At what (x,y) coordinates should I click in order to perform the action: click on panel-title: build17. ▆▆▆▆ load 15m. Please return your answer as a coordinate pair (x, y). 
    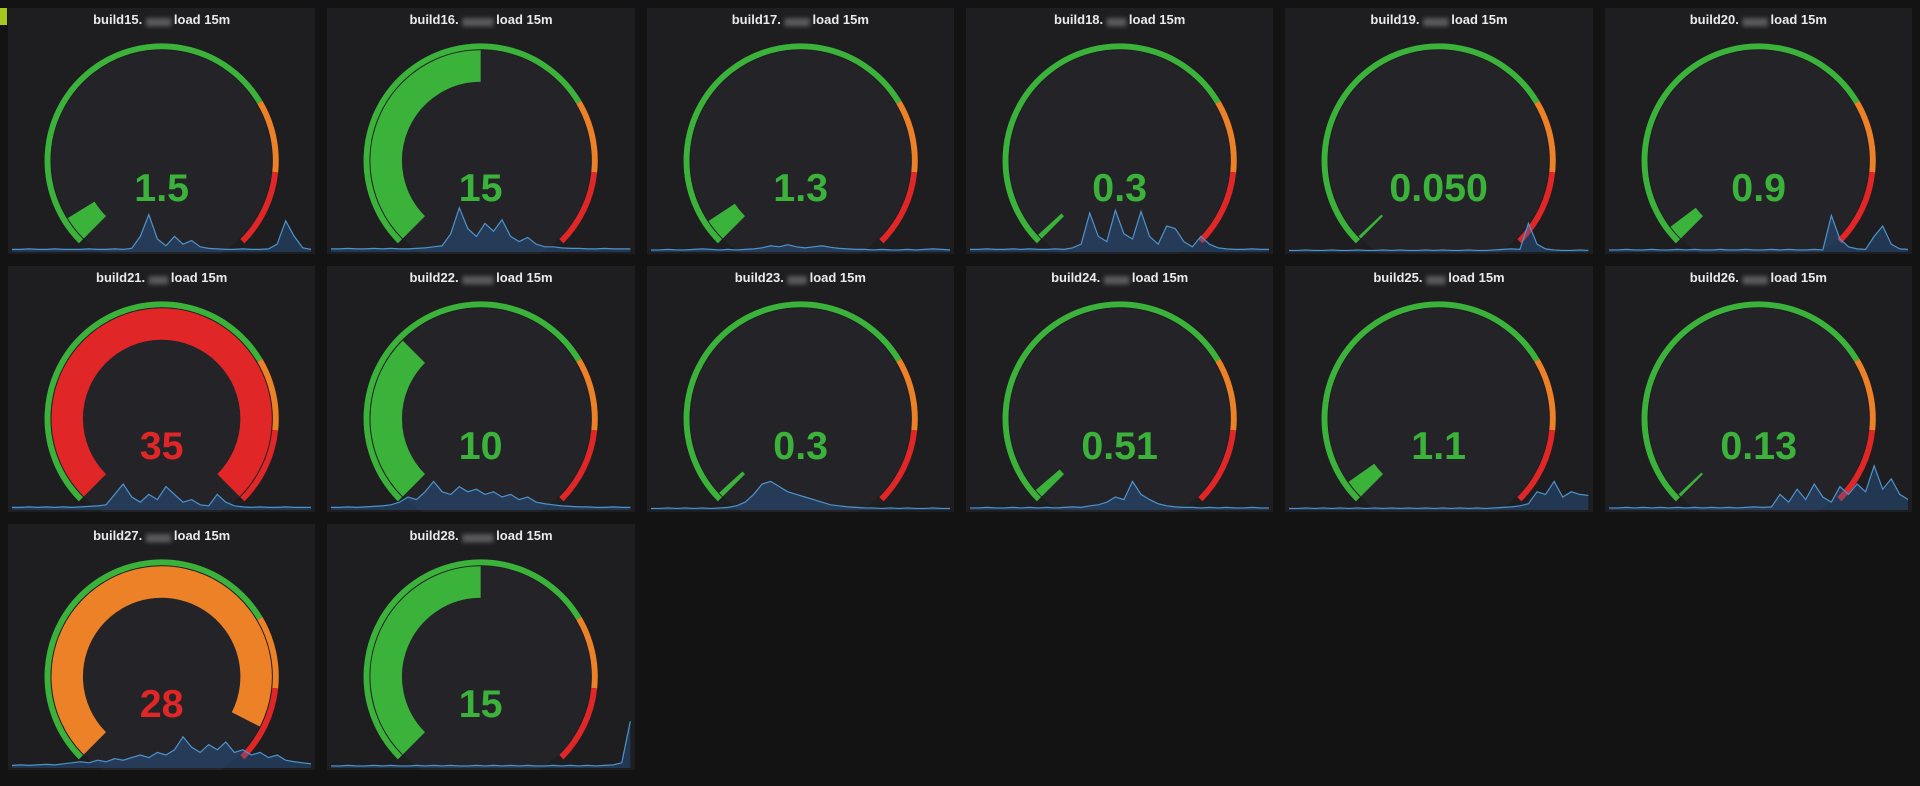
    Looking at the image, I should click on (800, 19).